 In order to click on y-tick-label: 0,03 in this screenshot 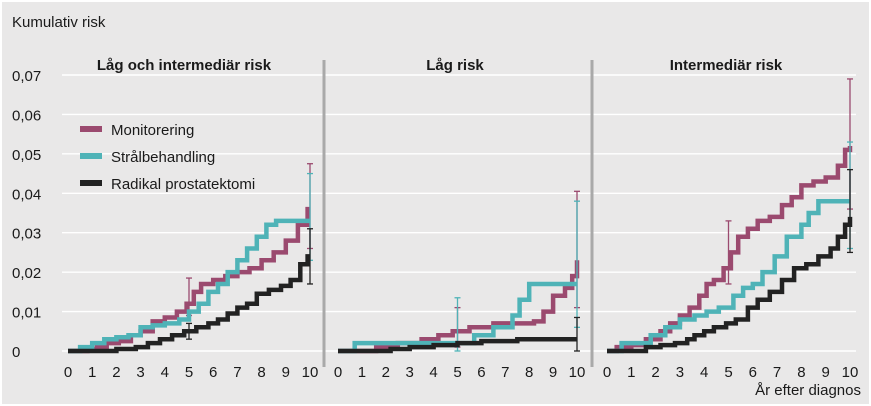, I will do `click(26, 234)`.